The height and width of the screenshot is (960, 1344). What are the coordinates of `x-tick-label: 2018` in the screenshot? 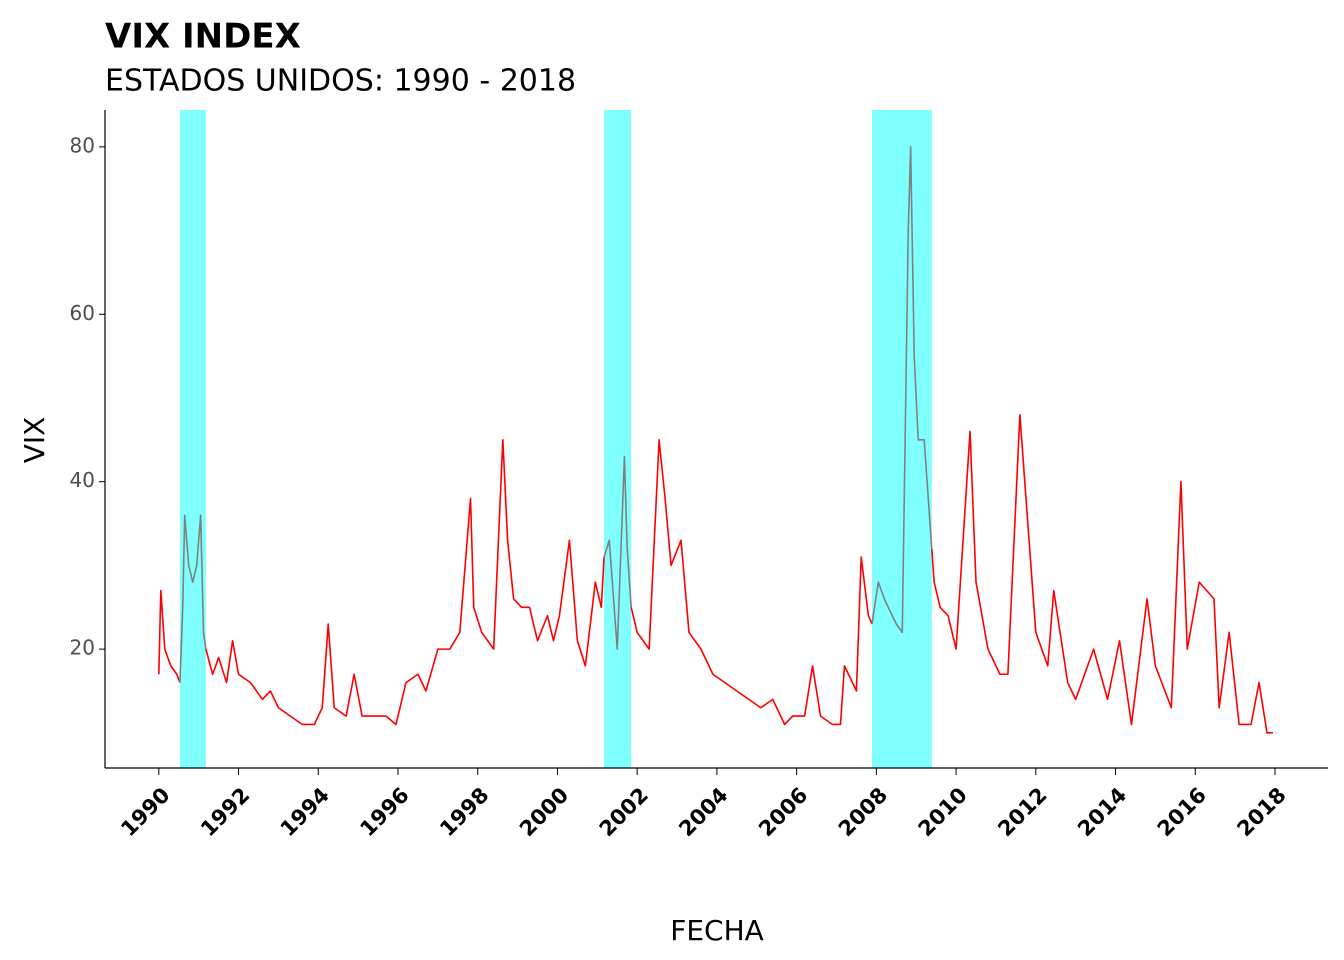 It's located at (1261, 812).